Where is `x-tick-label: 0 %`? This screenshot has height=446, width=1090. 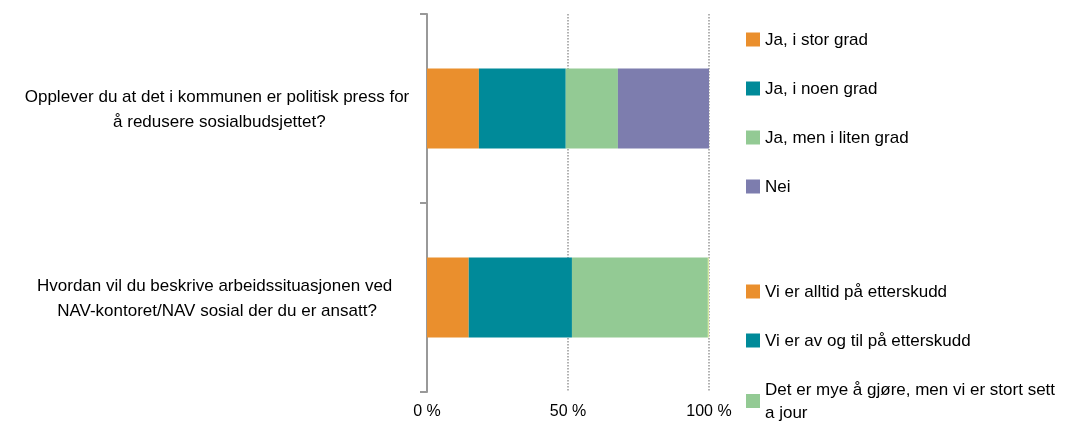
x-tick-label: 0 % is located at coordinates (427, 410).